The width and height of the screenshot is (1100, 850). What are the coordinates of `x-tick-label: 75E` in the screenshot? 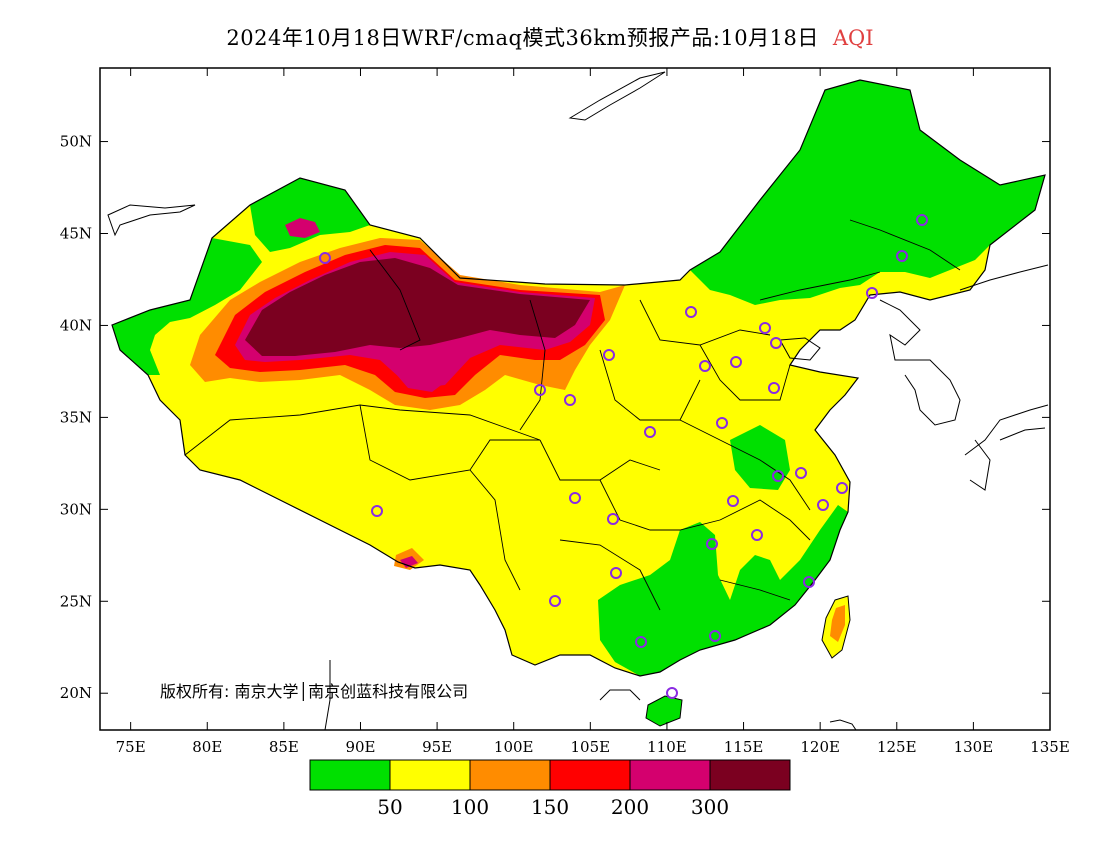 It's located at (131, 747).